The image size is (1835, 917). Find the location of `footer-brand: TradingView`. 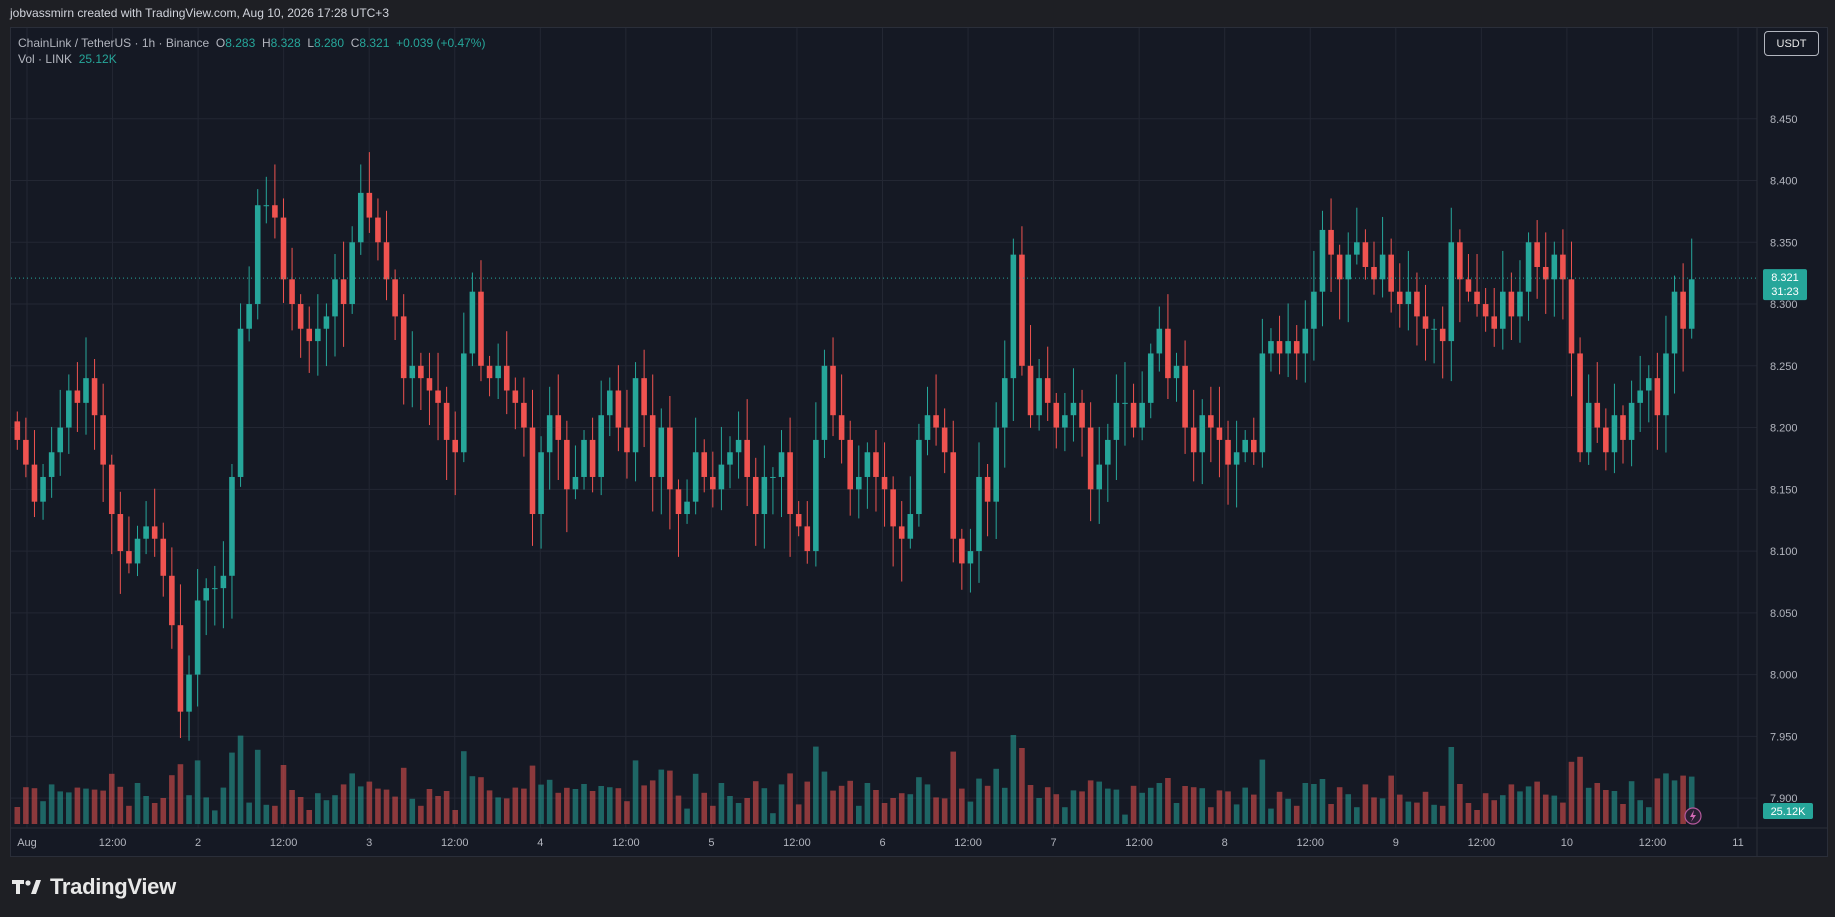

footer-brand: TradingView is located at coordinates (94, 887).